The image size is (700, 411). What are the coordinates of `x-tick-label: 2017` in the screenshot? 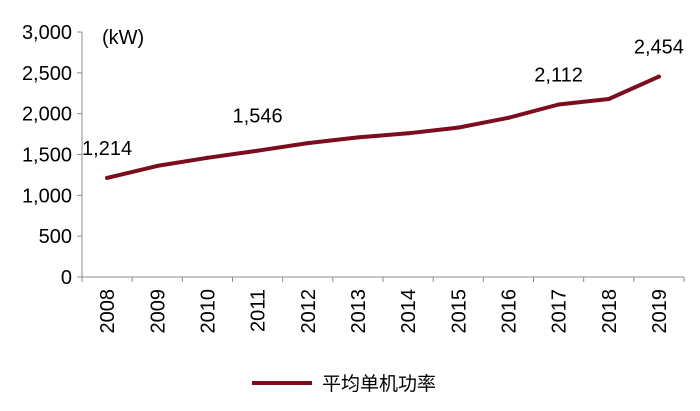 It's located at (560, 311).